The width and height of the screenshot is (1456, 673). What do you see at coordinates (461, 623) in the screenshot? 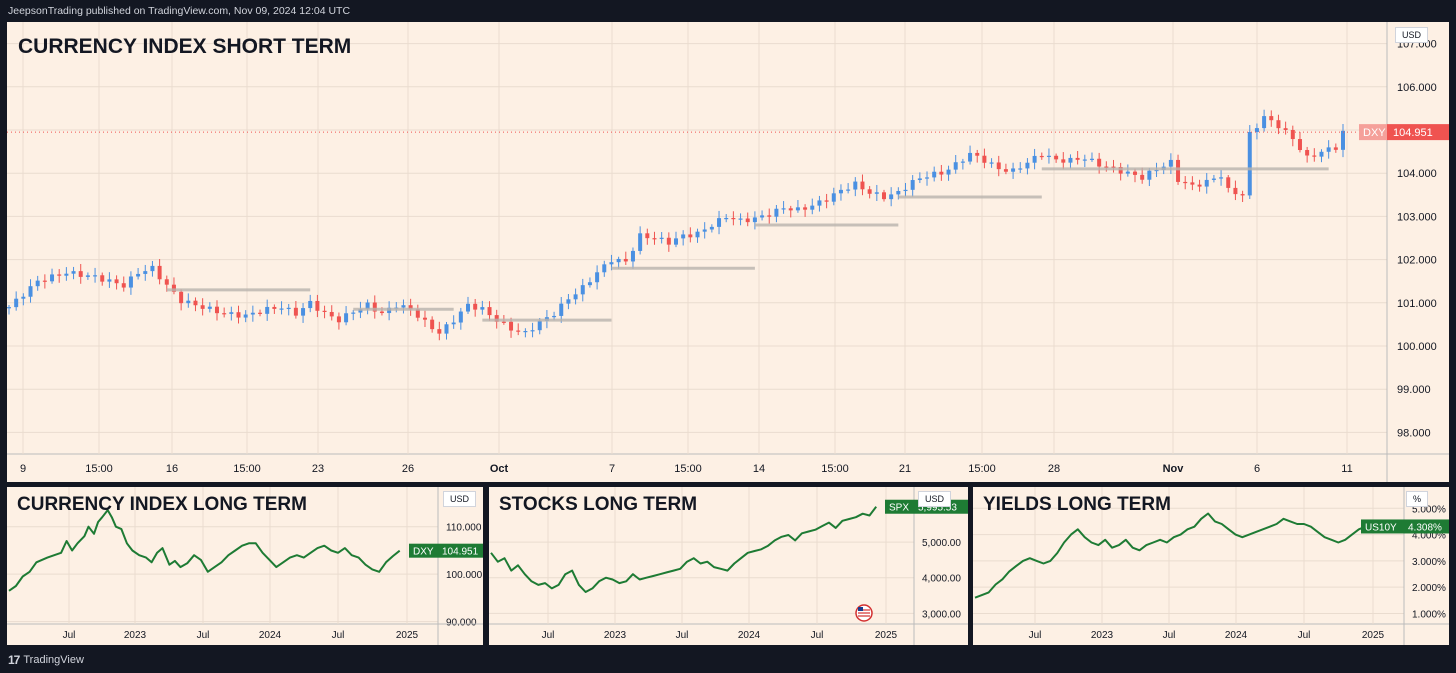
I see `y-tick-label: 90.000` at bounding box center [461, 623].